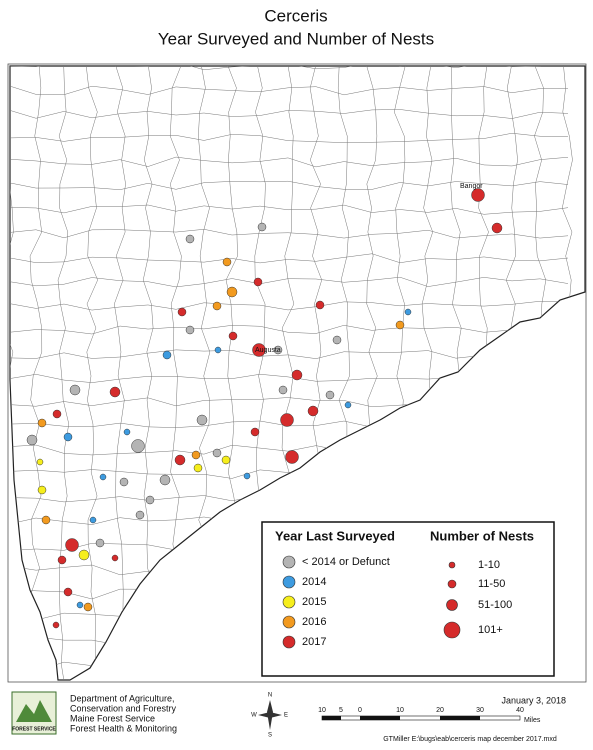 The image size is (593, 750). I want to click on logo, so click(34, 713).